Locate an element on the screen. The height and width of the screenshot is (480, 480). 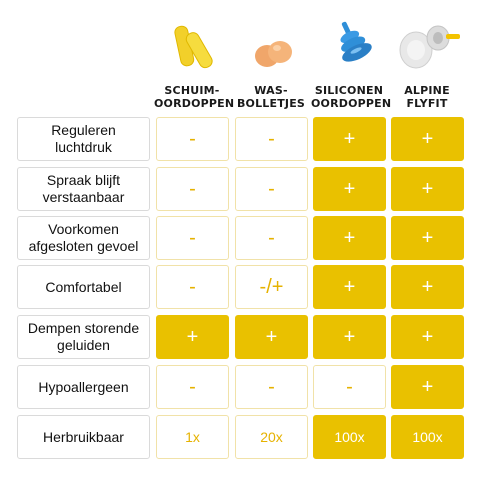
value-text: 1x is located at coordinates (192, 437).